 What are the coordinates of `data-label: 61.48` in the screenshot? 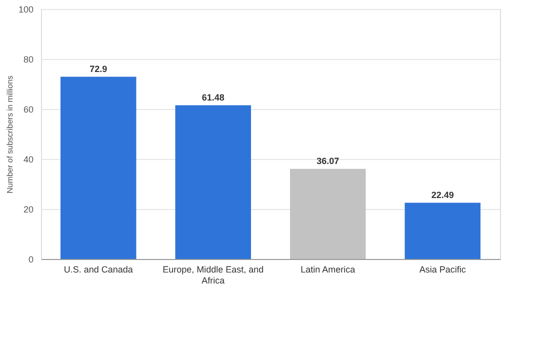 It's located at (213, 97).